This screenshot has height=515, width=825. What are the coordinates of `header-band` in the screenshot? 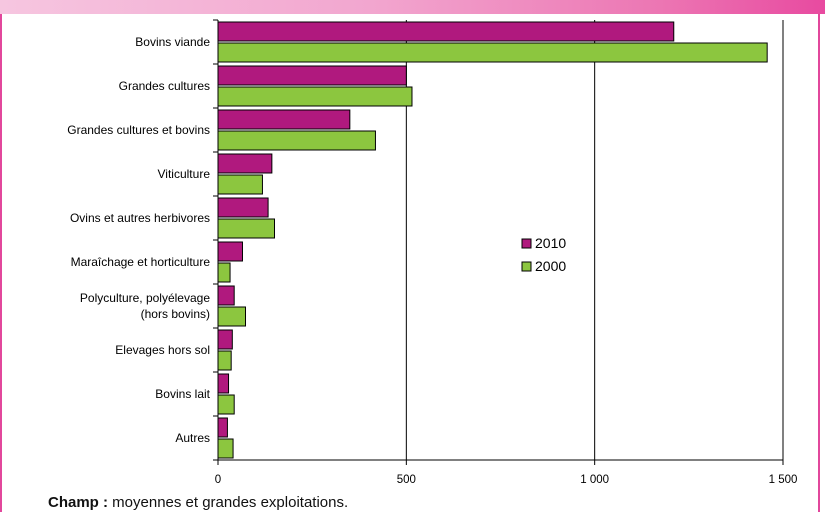 It's located at (412, 7).